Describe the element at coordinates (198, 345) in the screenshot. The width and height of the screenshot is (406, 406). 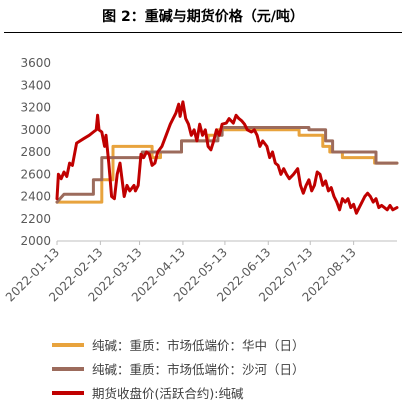
I see `legend-label: 纯碱：重质：市场低端价：华中（日）` at that location.